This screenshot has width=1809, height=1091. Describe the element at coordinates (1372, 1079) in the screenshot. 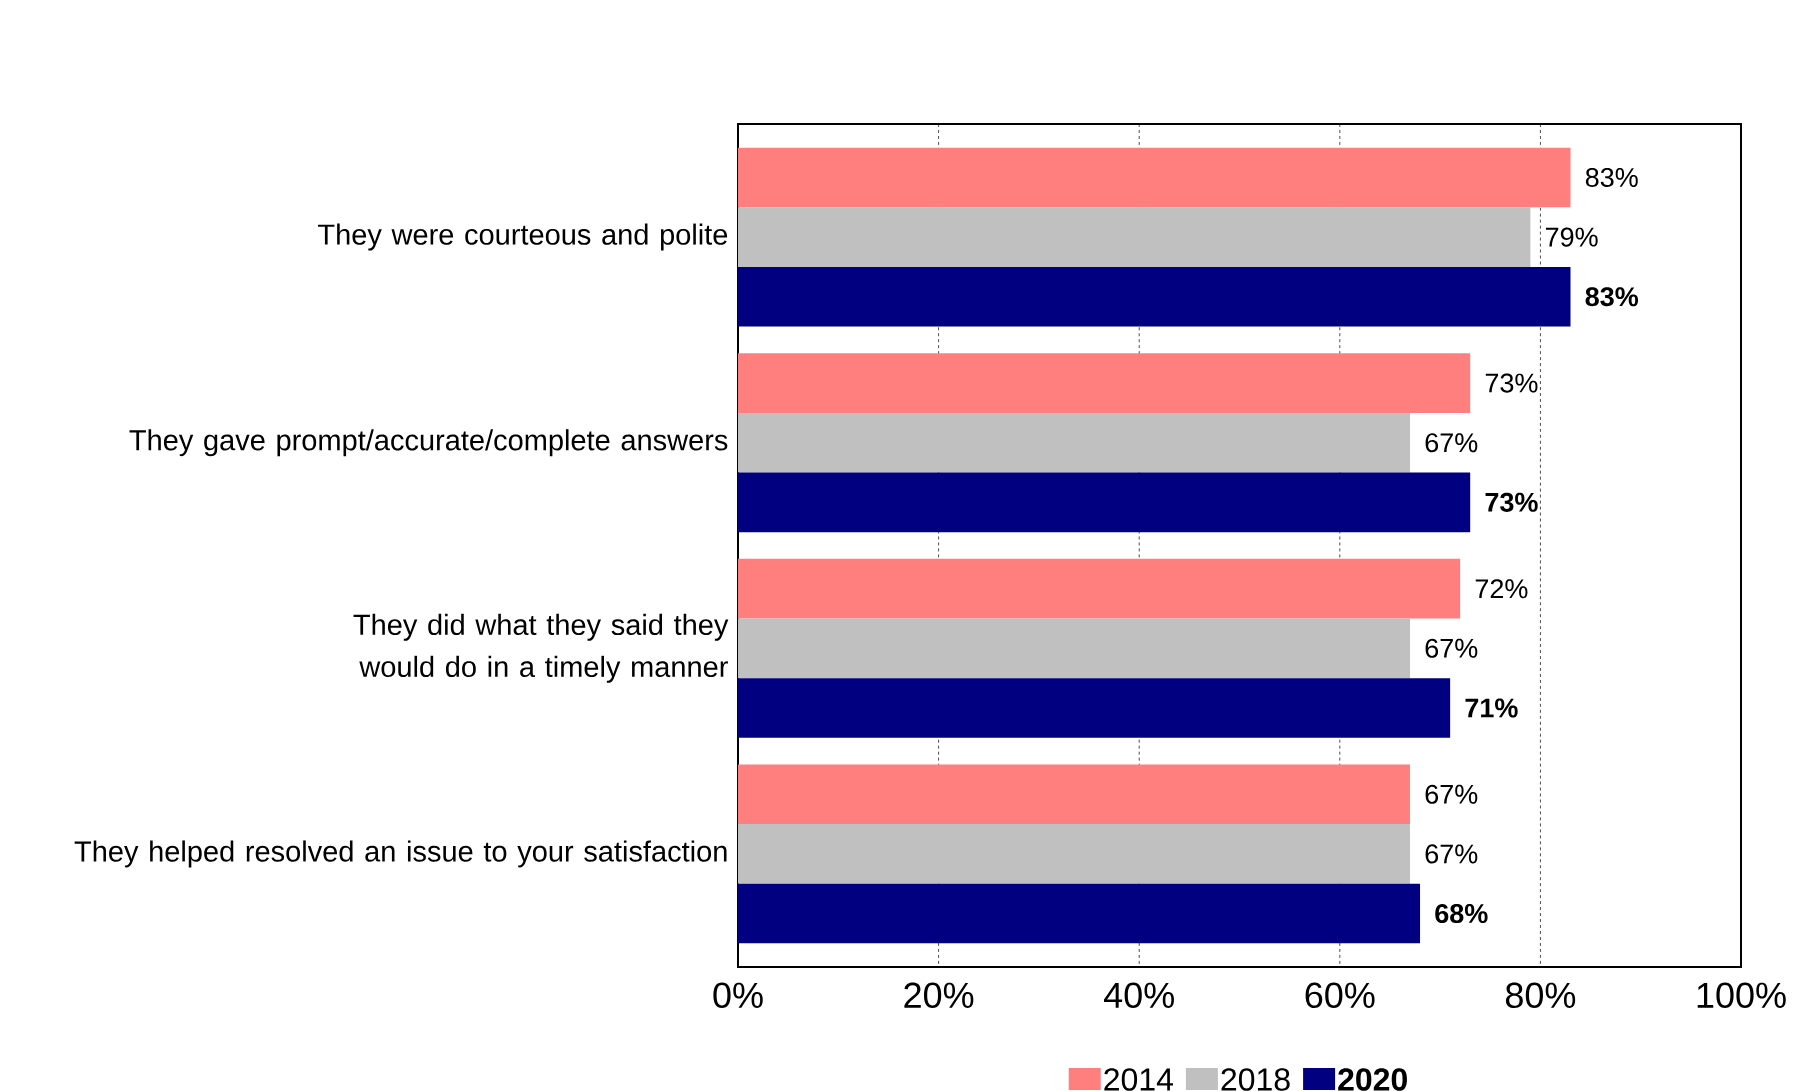

I see `legend-label: 2020` at that location.